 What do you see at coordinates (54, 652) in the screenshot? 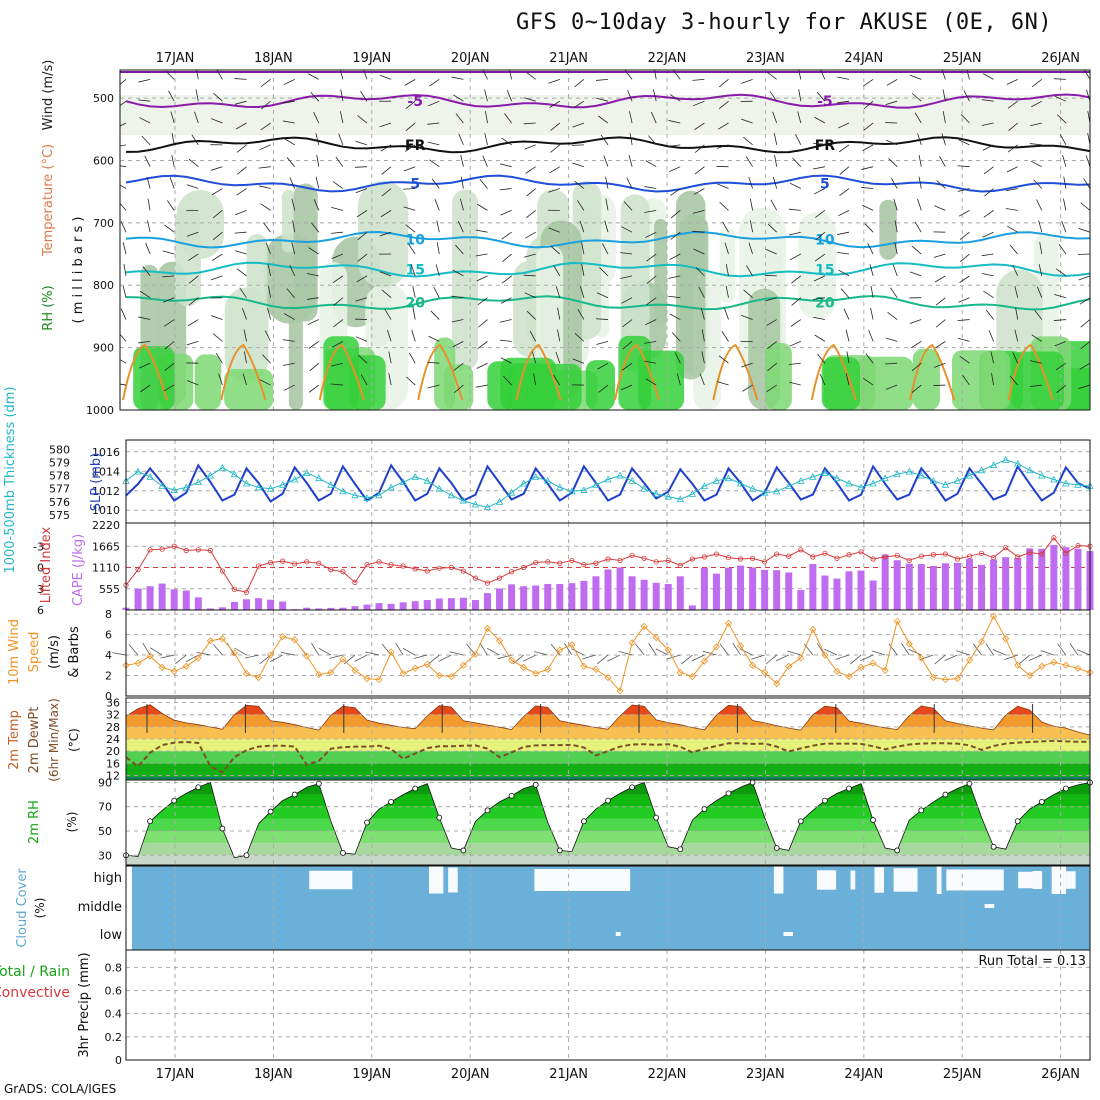
I see `ylabel-wind10m-3: (m/s)` at bounding box center [54, 652].